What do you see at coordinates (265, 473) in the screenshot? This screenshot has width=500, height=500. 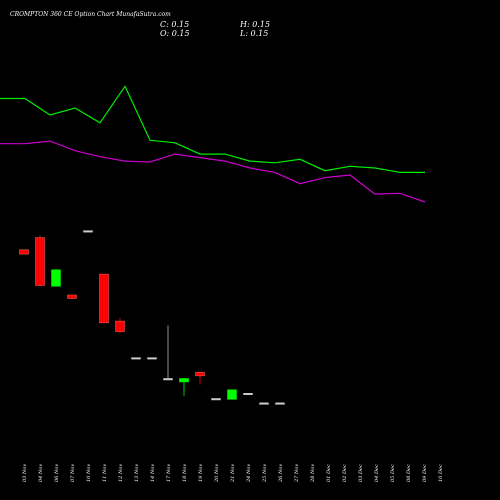 I see `x-tick-label: 25 Nov` at bounding box center [265, 473].